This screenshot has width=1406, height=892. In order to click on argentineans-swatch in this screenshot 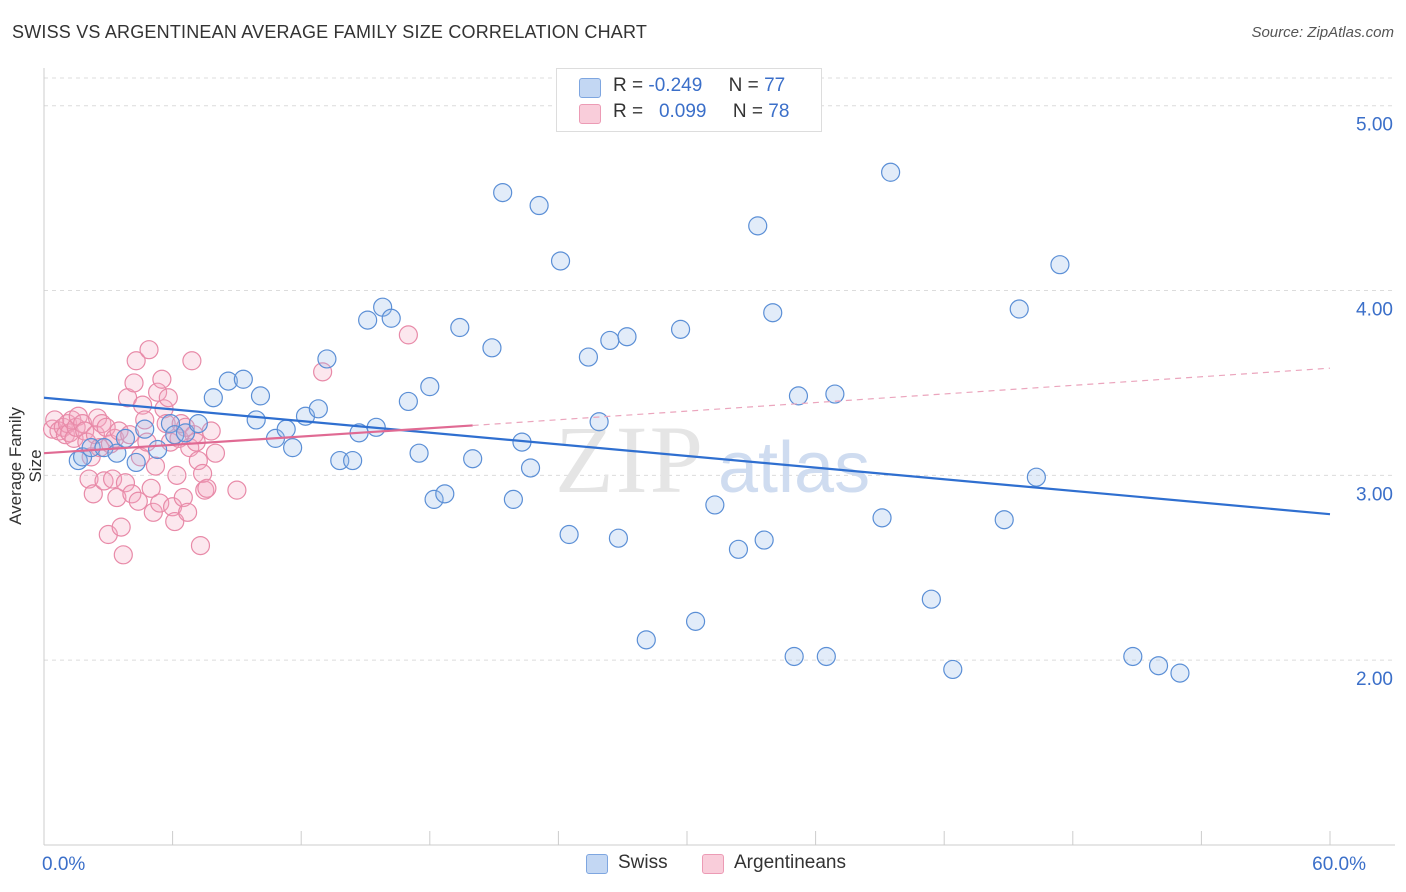, I will do `click(590, 114)`.